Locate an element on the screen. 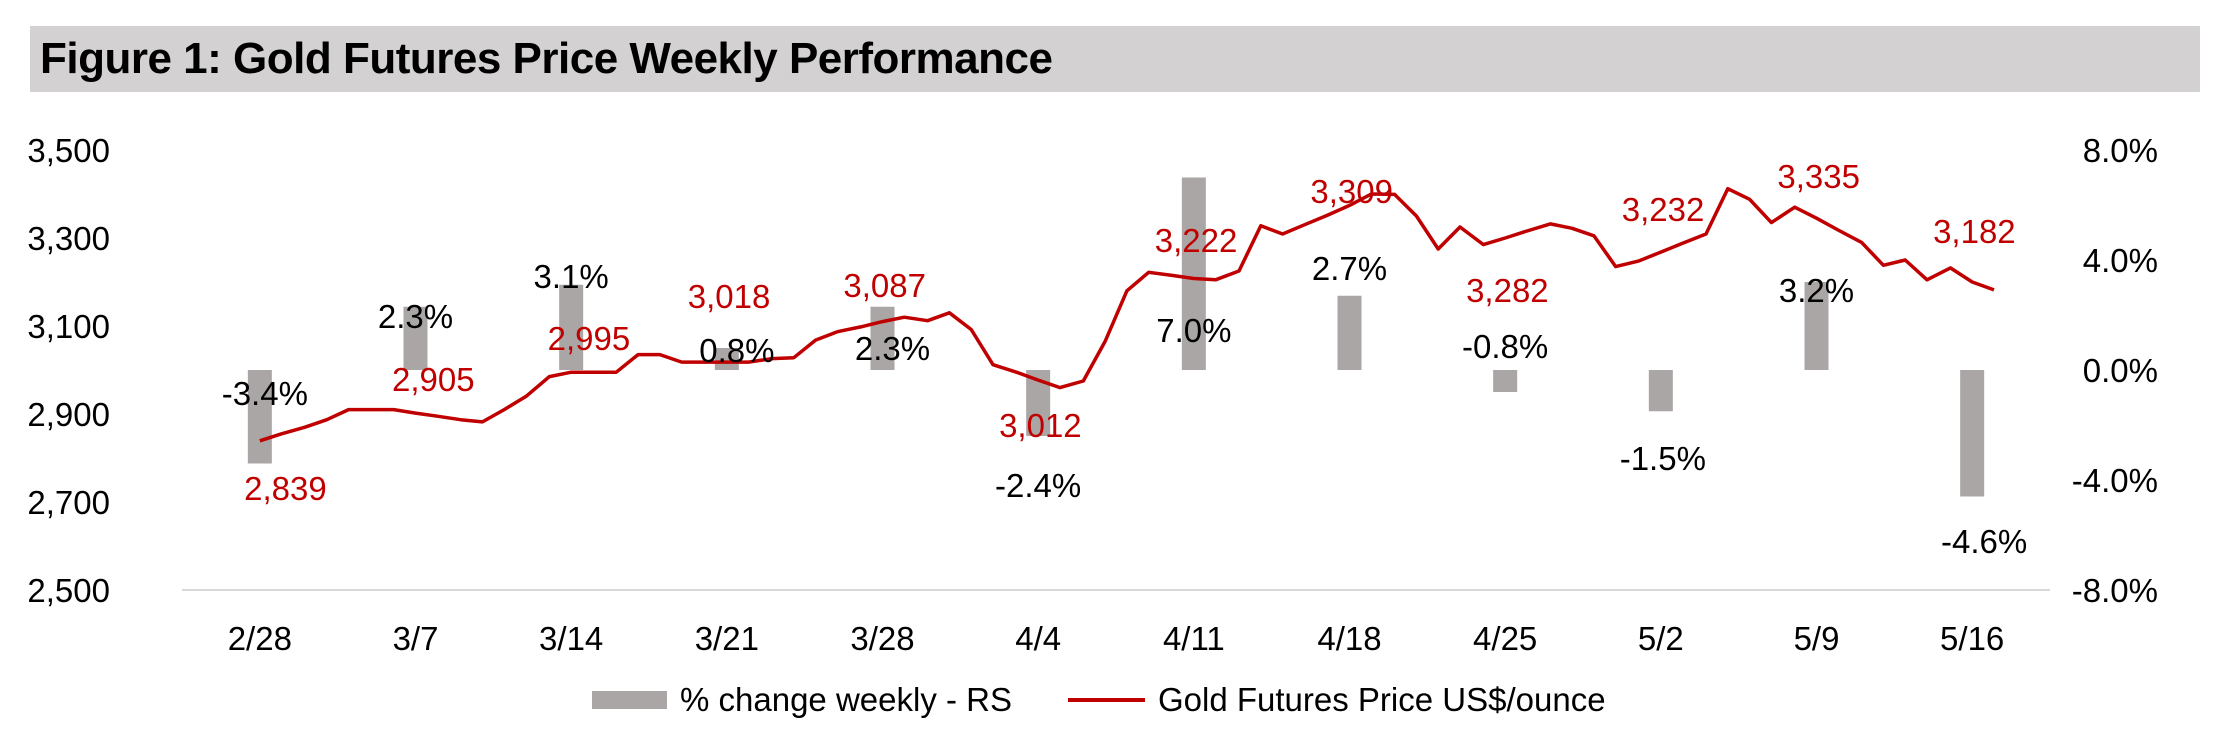 Image resolution: width=2226 pixels, height=733 pixels. left-tick-label: 3,100 is located at coordinates (68, 326).